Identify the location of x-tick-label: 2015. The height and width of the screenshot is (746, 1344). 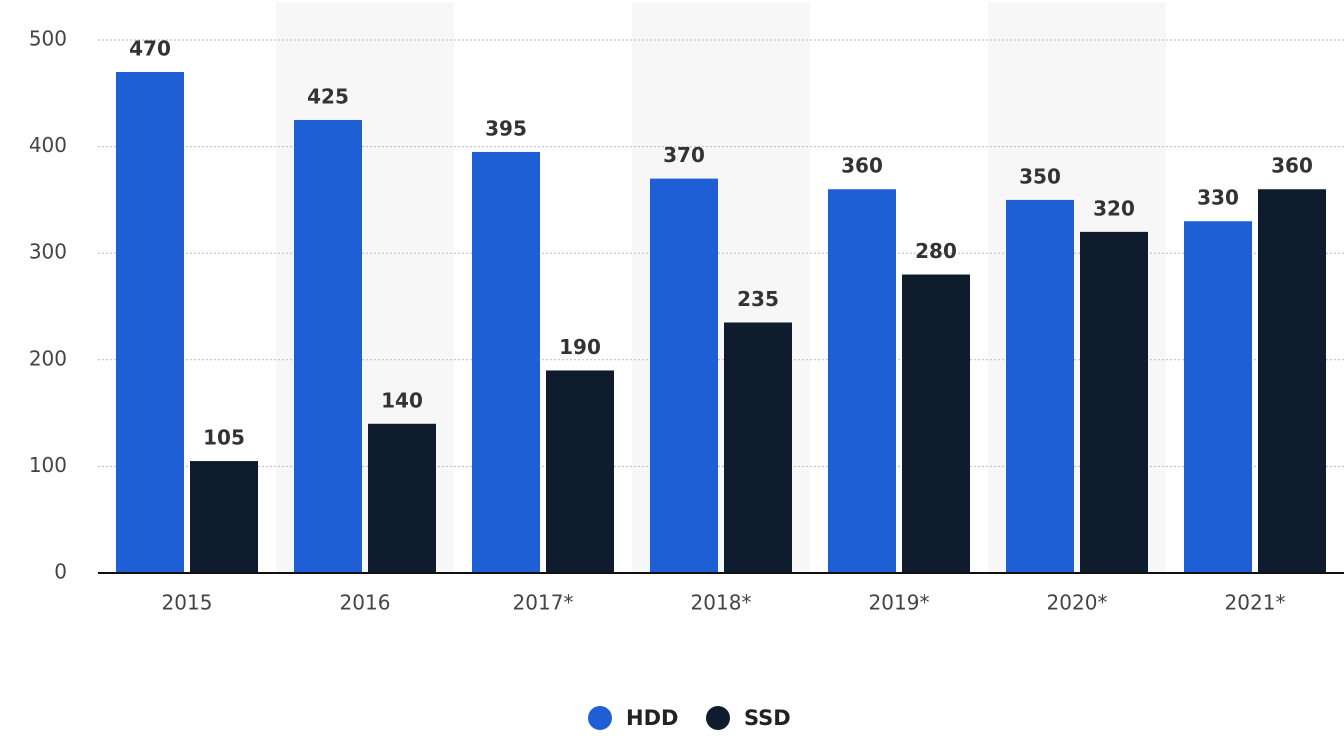
(187, 603).